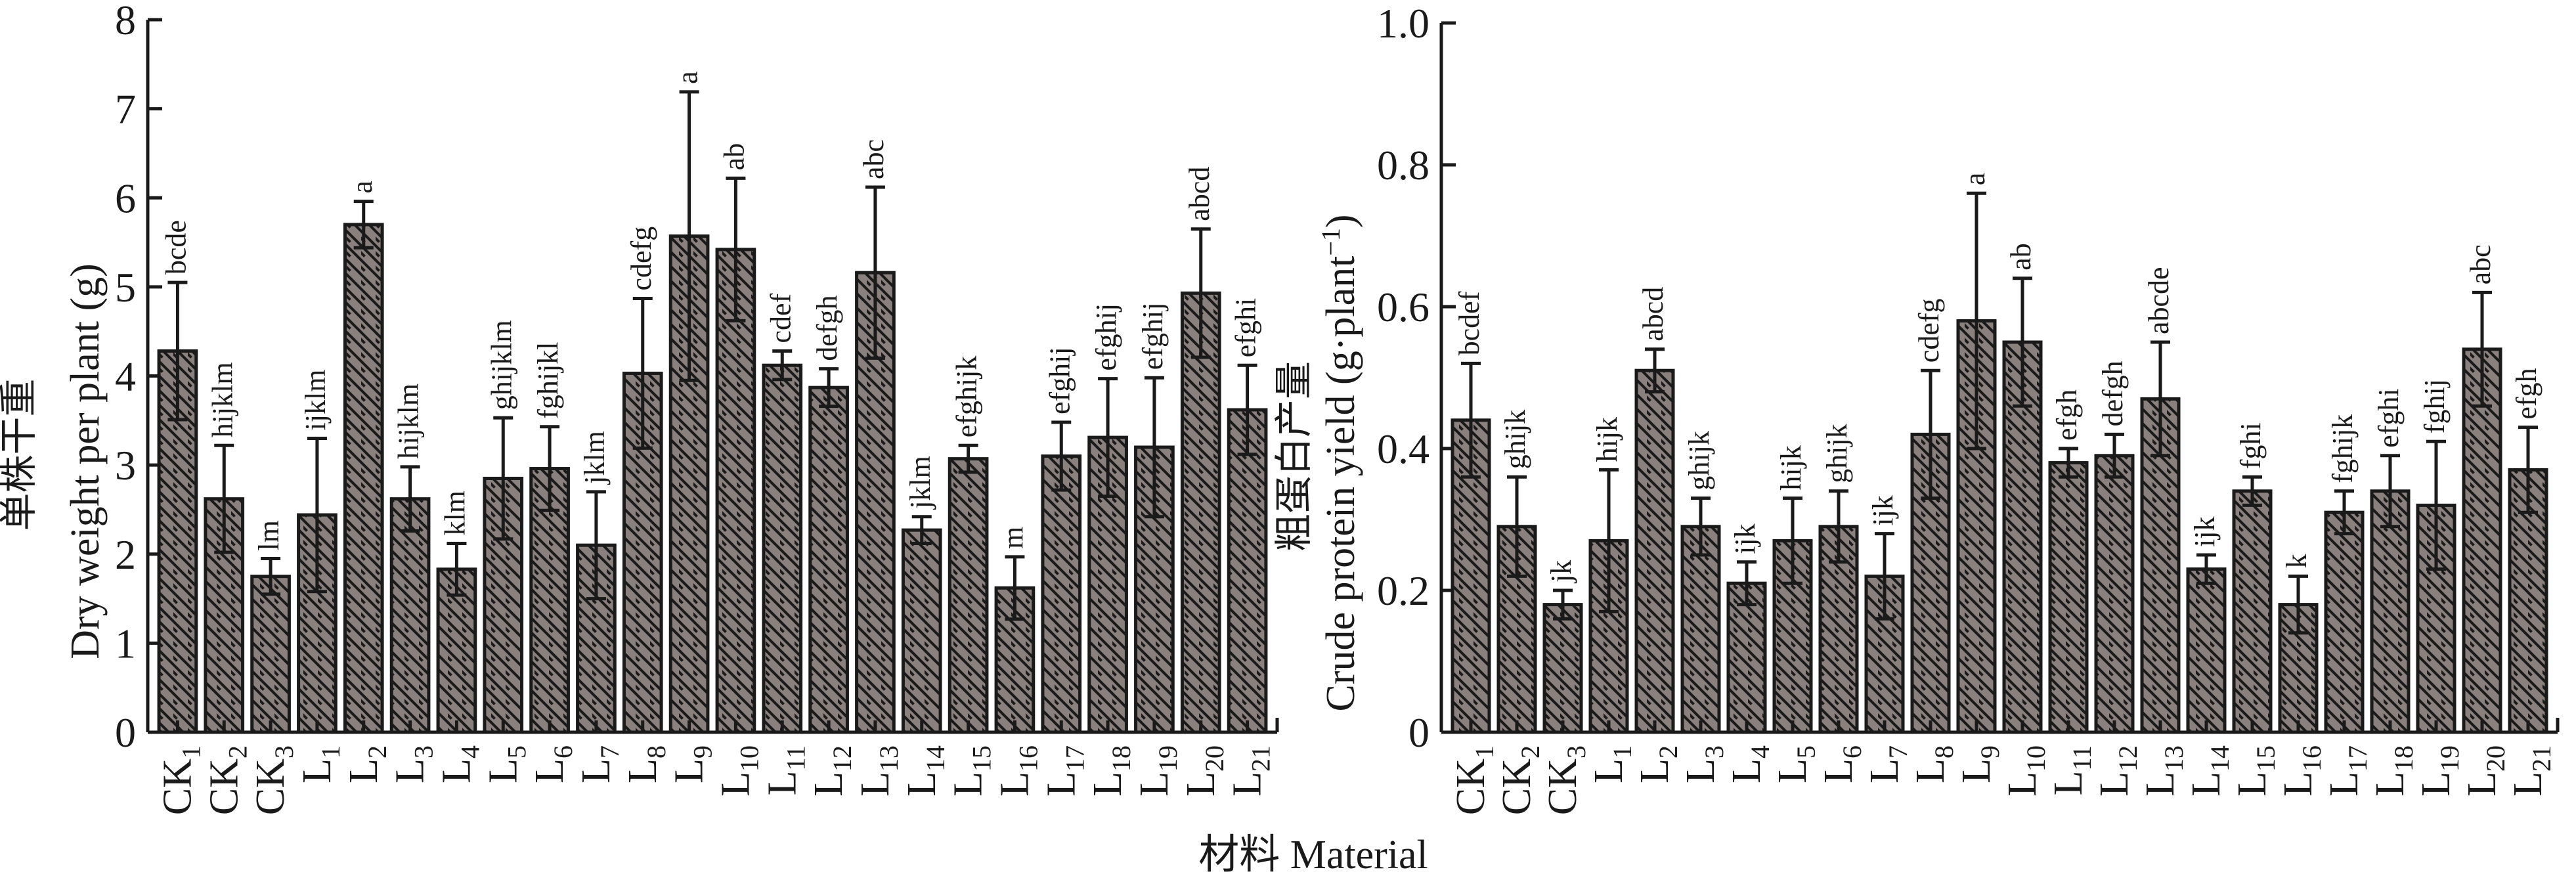 The image size is (2576, 880). I want to click on significance-letter: abc, so click(2480, 264).